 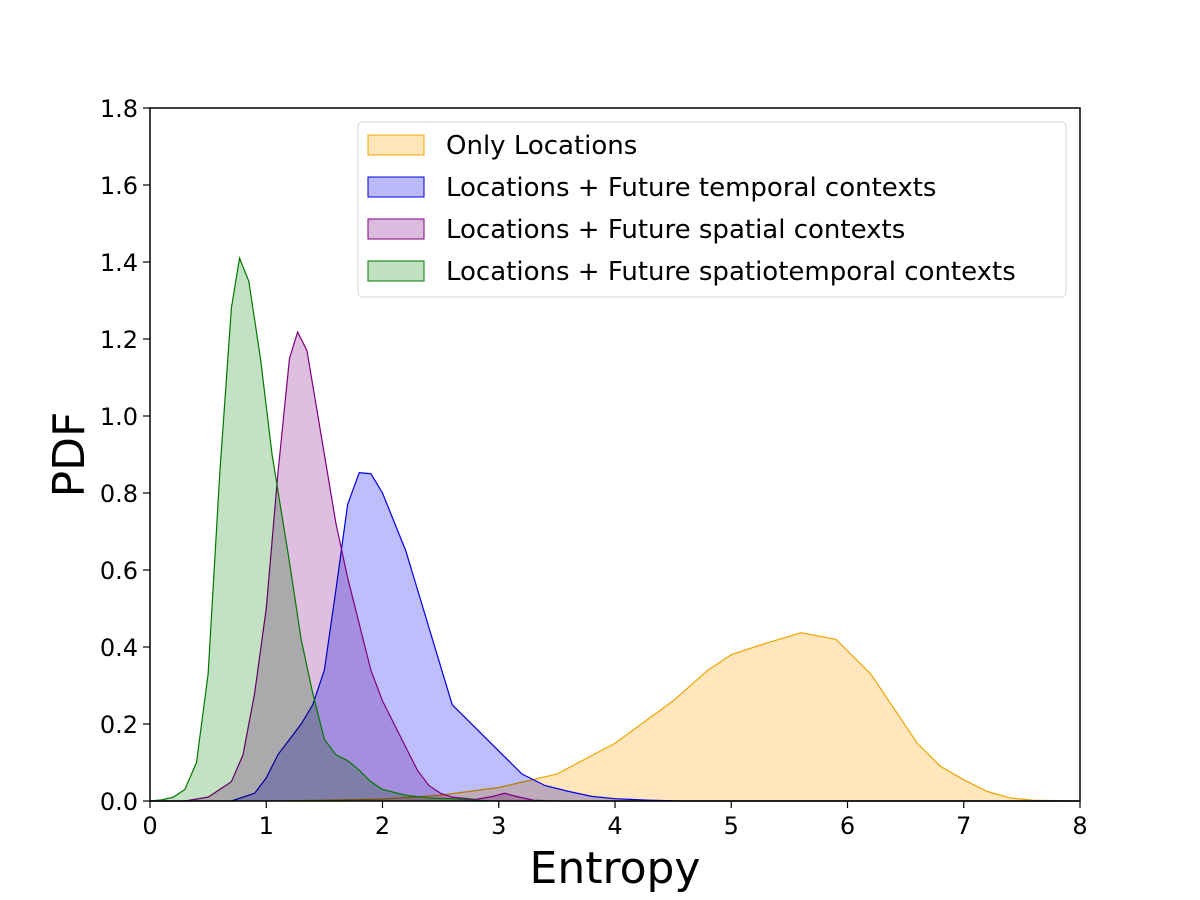 I want to click on legend-box, so click(x=712, y=209).